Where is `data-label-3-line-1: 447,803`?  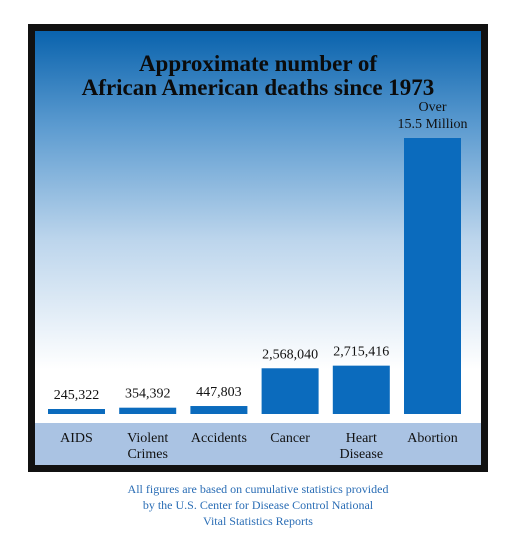 data-label-3-line-1: 447,803 is located at coordinates (219, 392).